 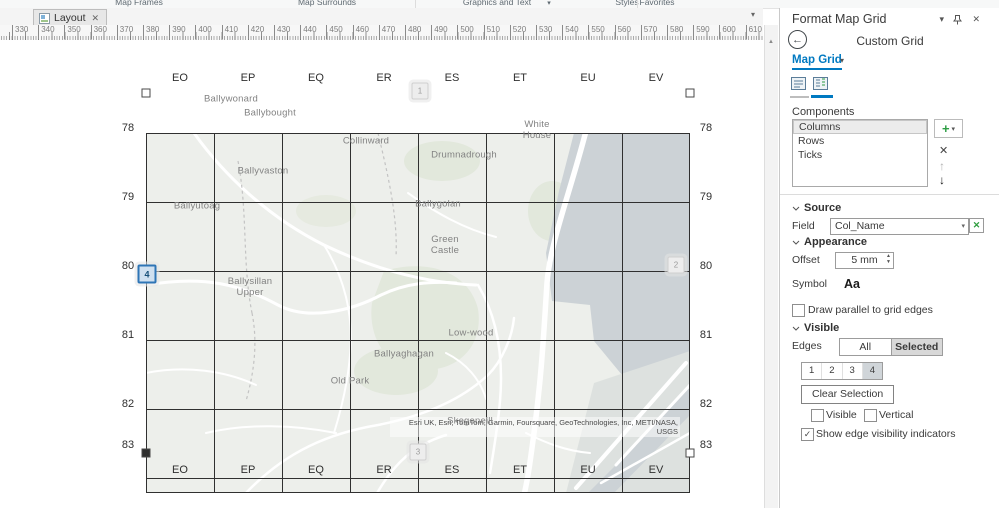 I want to click on panel-menu-caret-icon: ▾, so click(x=941, y=19).